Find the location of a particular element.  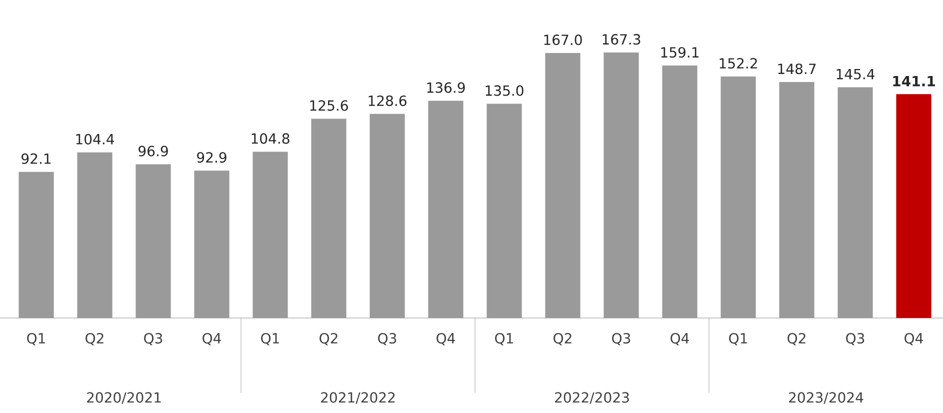

data-label: 125.6 is located at coordinates (329, 105).